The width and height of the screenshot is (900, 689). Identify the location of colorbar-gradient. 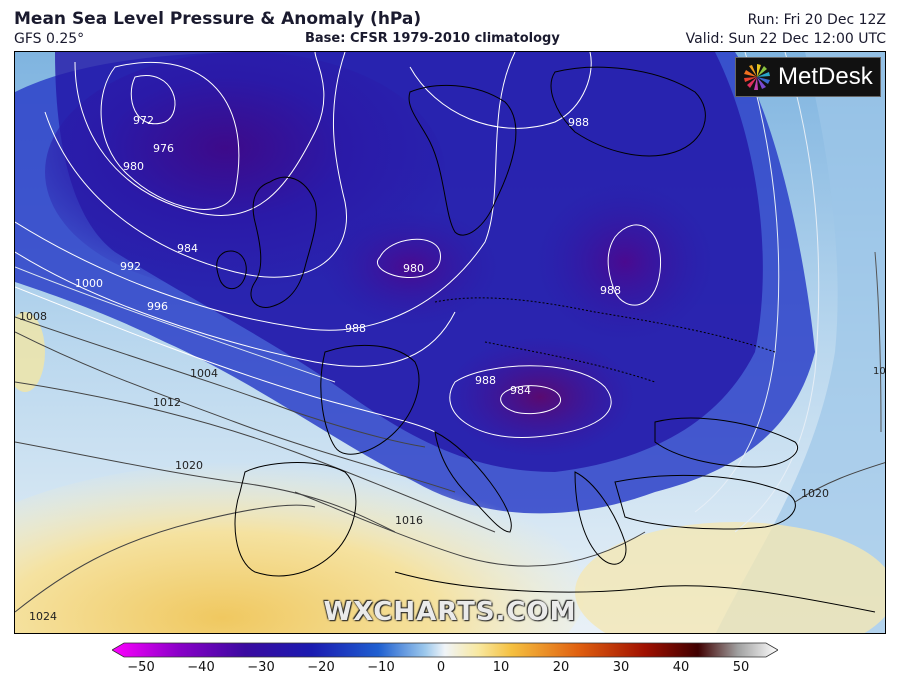
(445, 650).